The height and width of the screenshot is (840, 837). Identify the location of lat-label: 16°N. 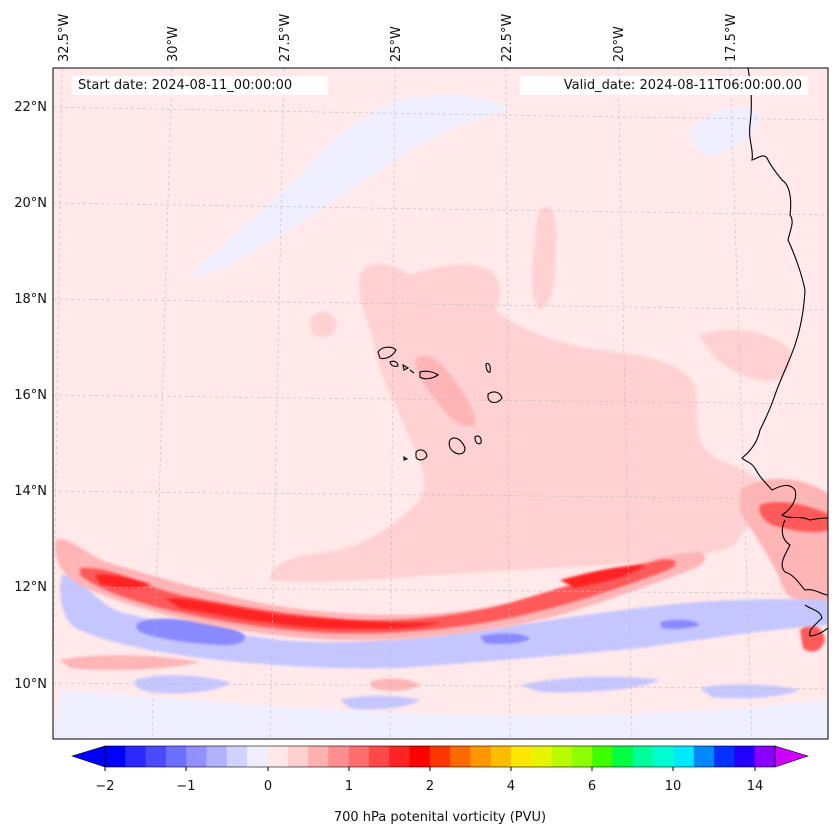
(30, 395).